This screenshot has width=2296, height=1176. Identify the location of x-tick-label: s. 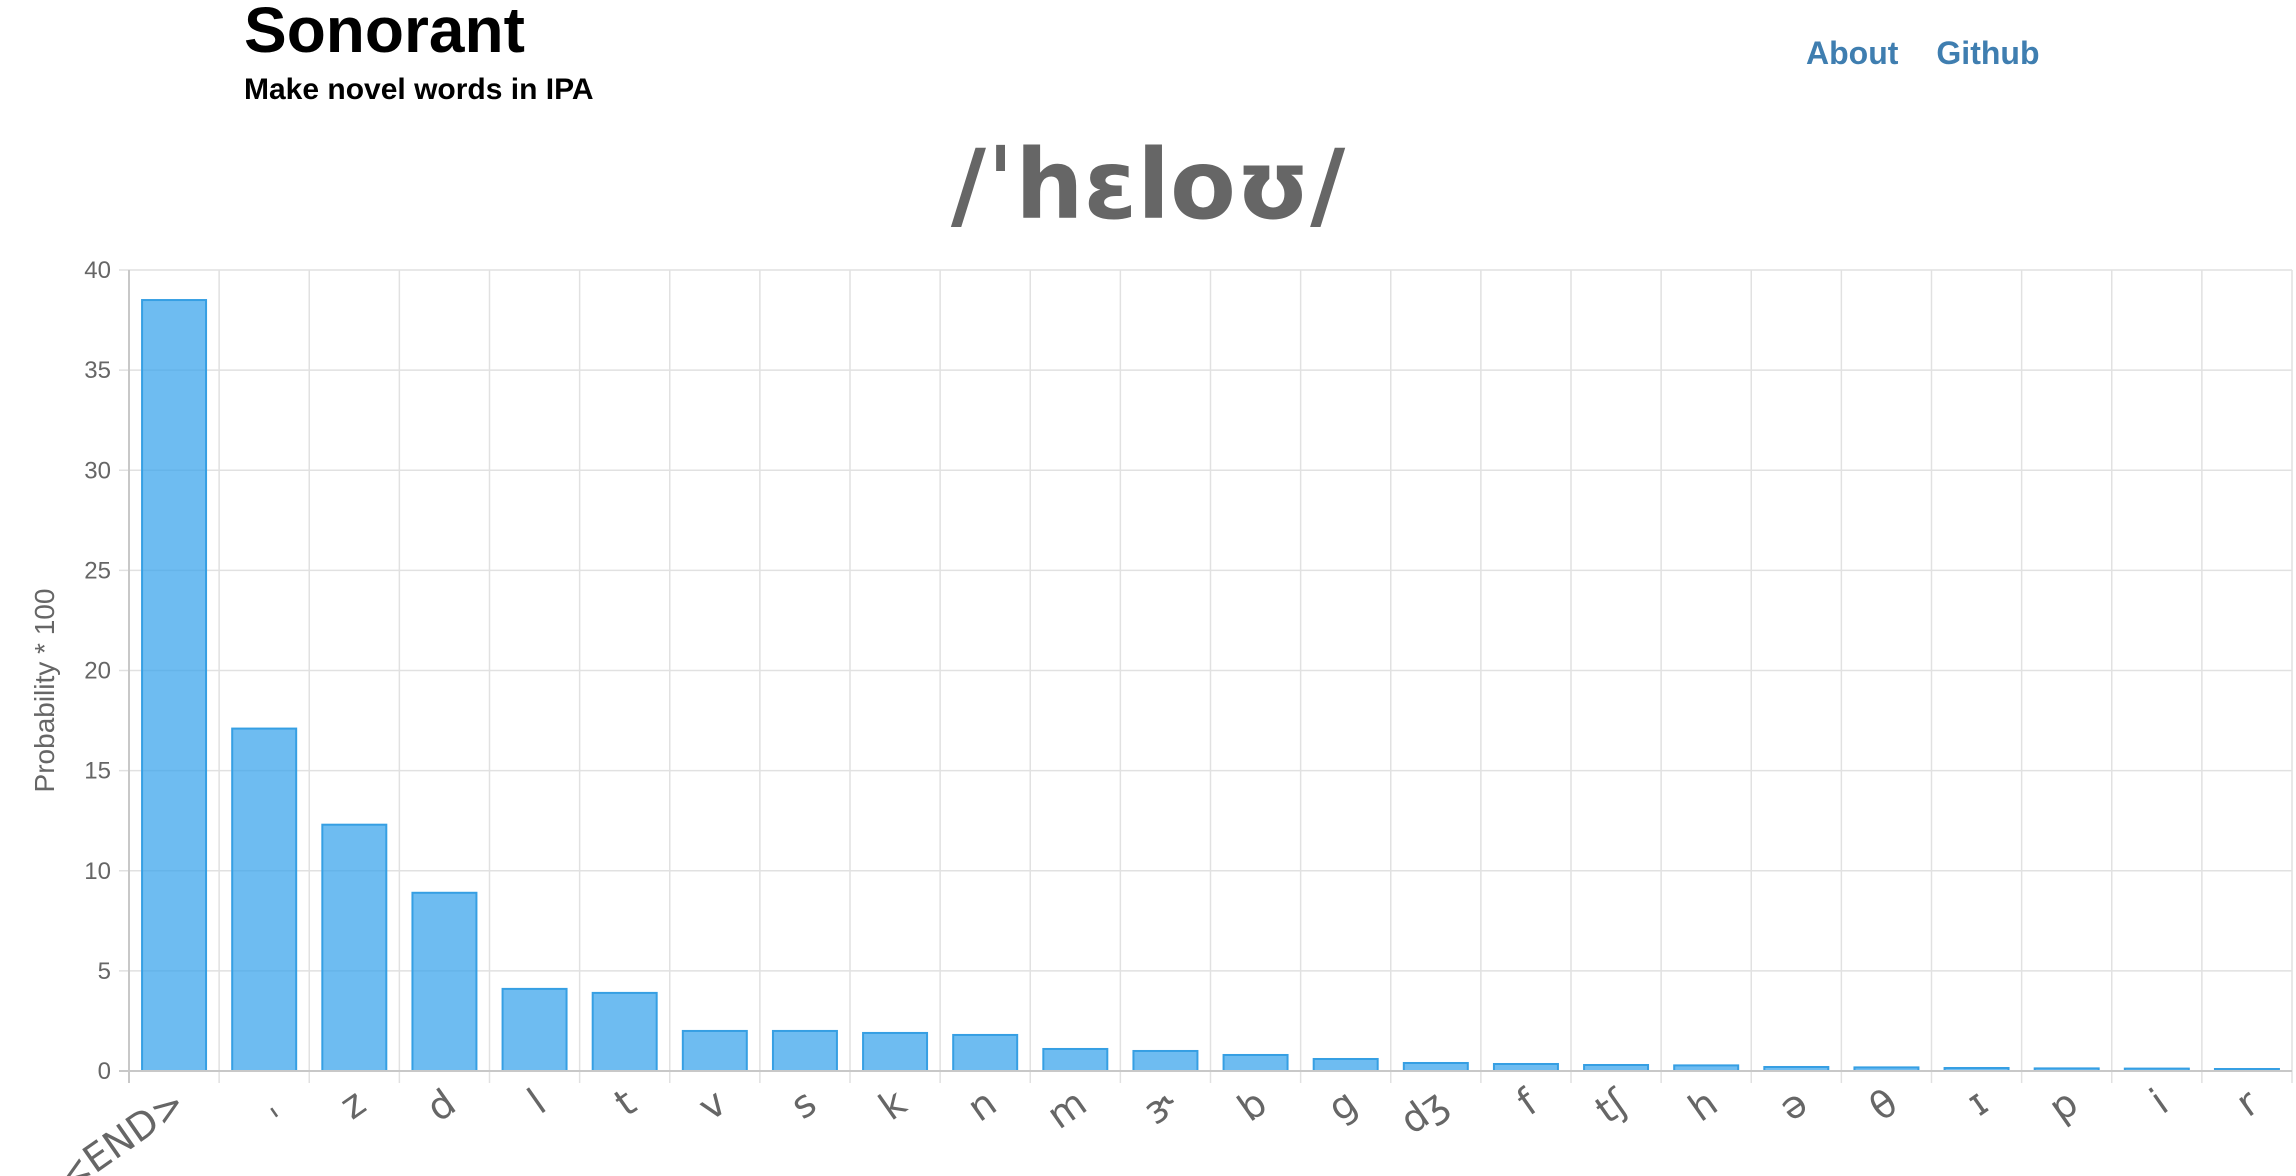
(803, 1103).